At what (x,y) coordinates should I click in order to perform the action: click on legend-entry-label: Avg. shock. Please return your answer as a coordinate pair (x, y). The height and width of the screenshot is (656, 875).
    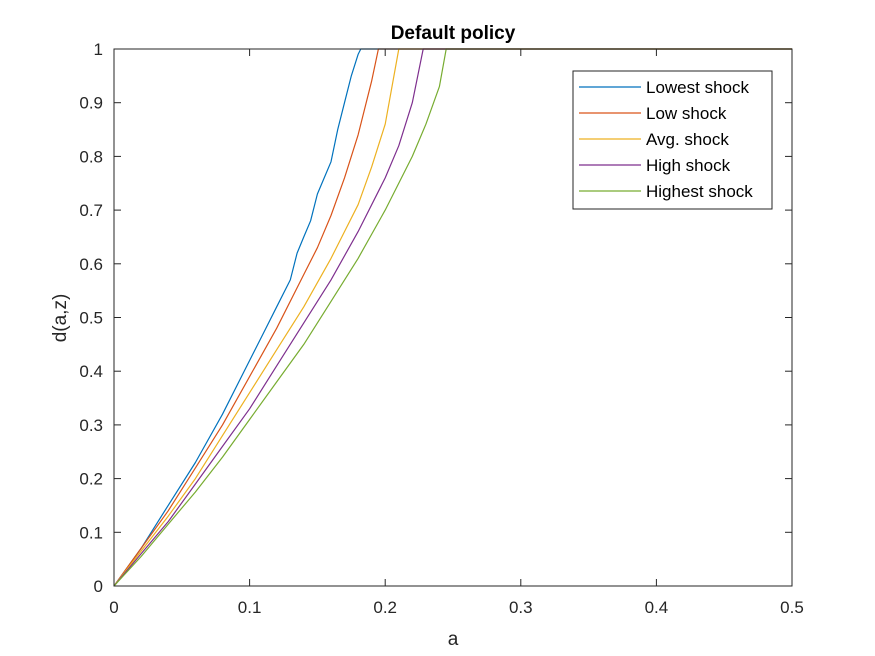
    Looking at the image, I should click on (687, 139).